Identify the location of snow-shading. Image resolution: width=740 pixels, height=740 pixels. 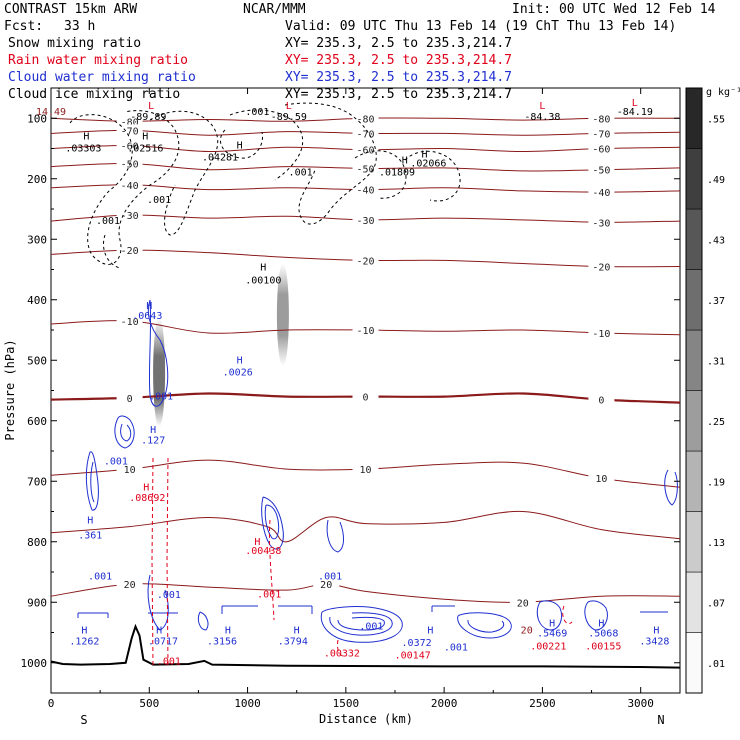
(221, 345).